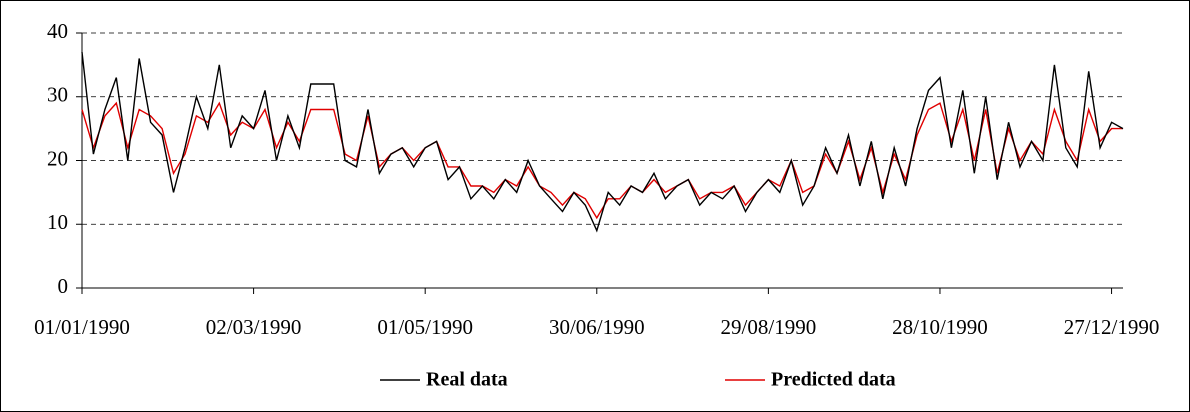 This screenshot has width=1190, height=412. What do you see at coordinates (833, 380) in the screenshot?
I see `legend-label: Predicted data` at bounding box center [833, 380].